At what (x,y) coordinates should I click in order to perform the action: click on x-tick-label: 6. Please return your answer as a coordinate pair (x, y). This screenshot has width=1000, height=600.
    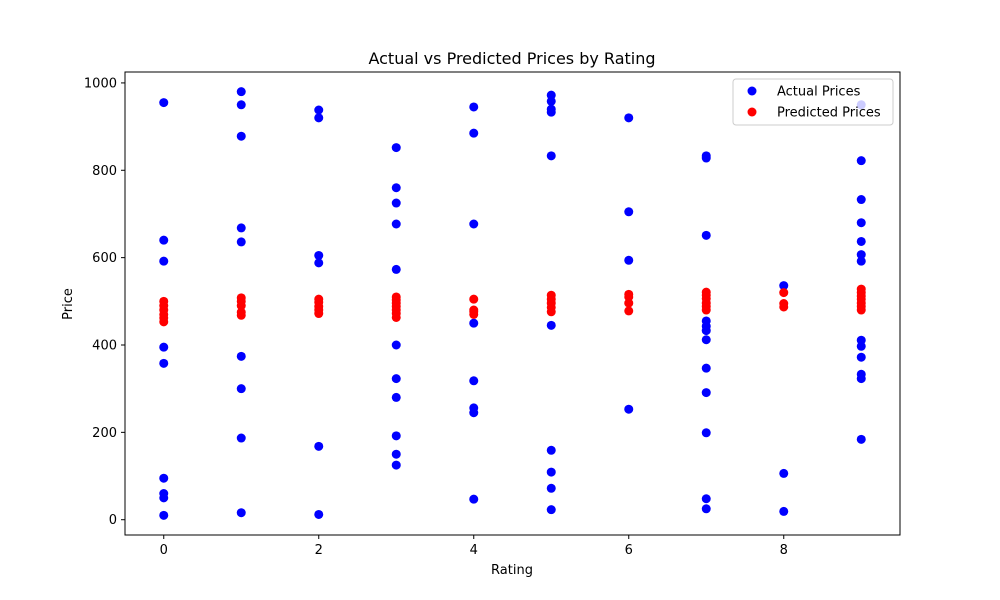
    Looking at the image, I should click on (629, 550).